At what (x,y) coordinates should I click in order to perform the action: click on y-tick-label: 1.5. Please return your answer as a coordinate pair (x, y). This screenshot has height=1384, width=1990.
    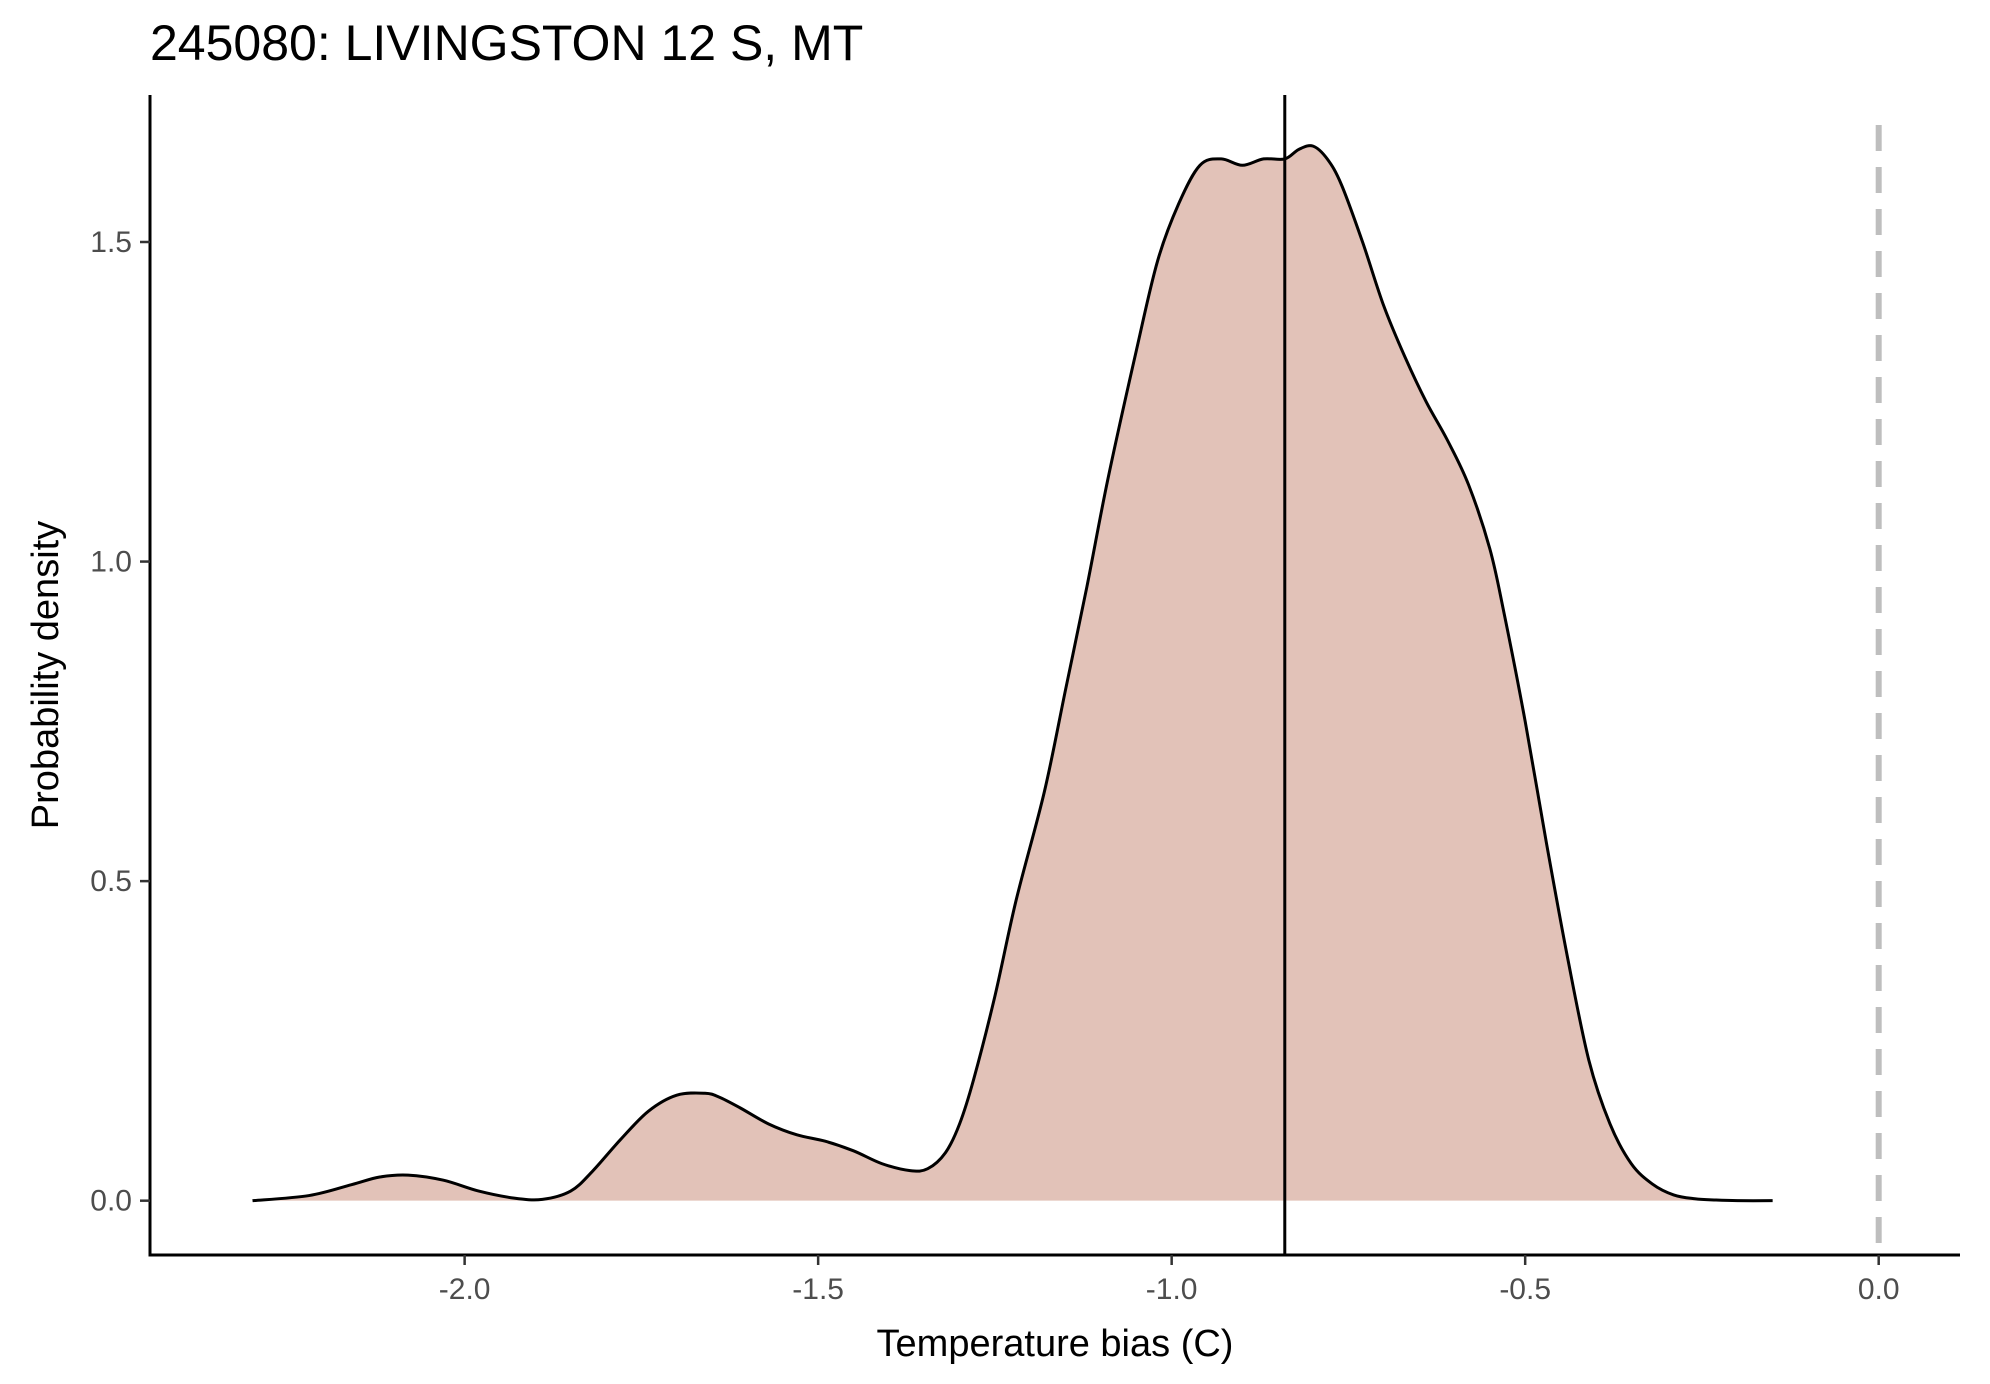
    Looking at the image, I should click on (111, 242).